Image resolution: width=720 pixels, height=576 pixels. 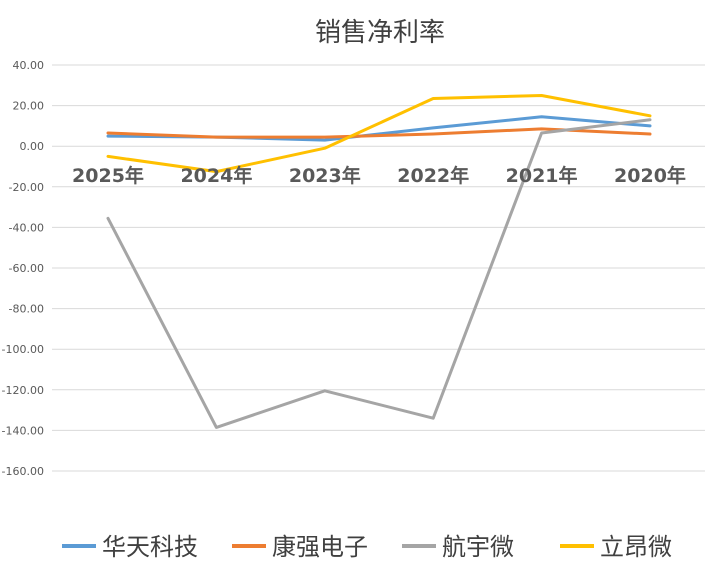 I want to click on legend-label: 航宇微, so click(x=478, y=547).